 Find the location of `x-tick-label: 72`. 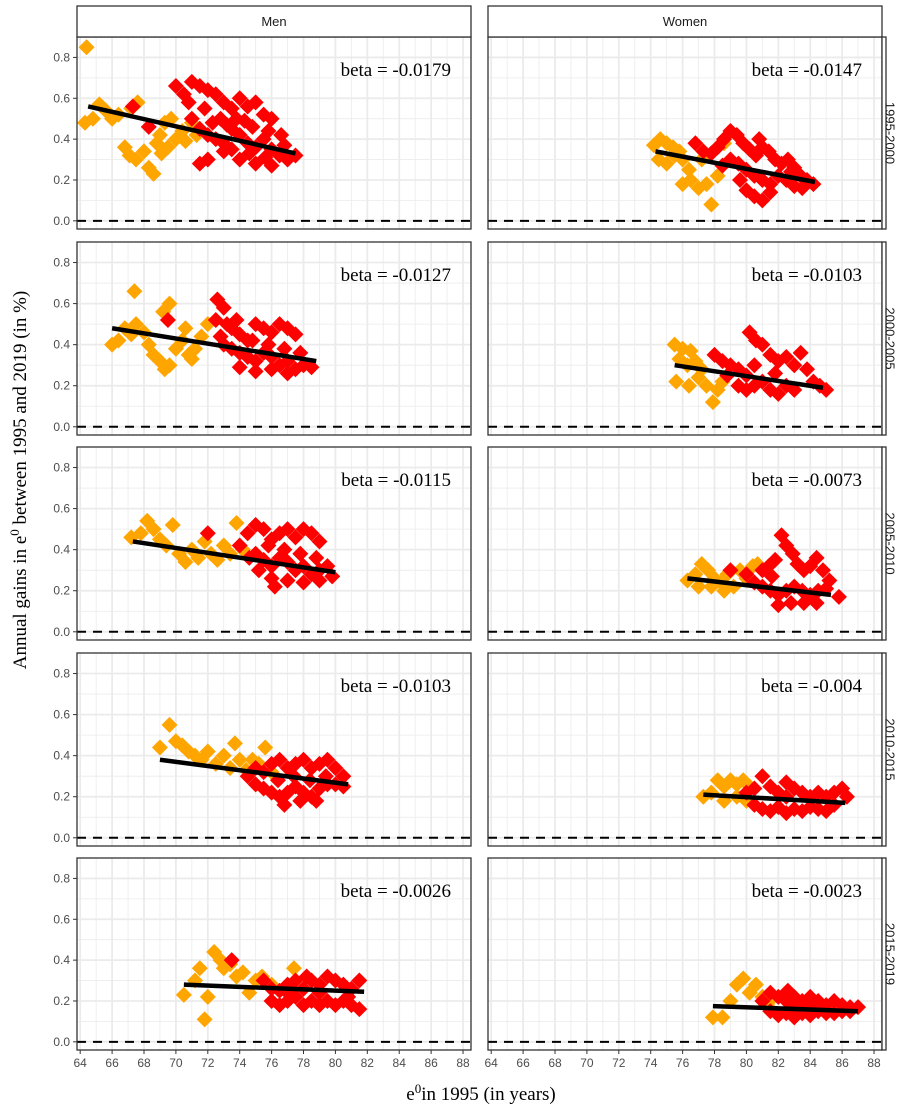

x-tick-label: 72 is located at coordinates (208, 1063).